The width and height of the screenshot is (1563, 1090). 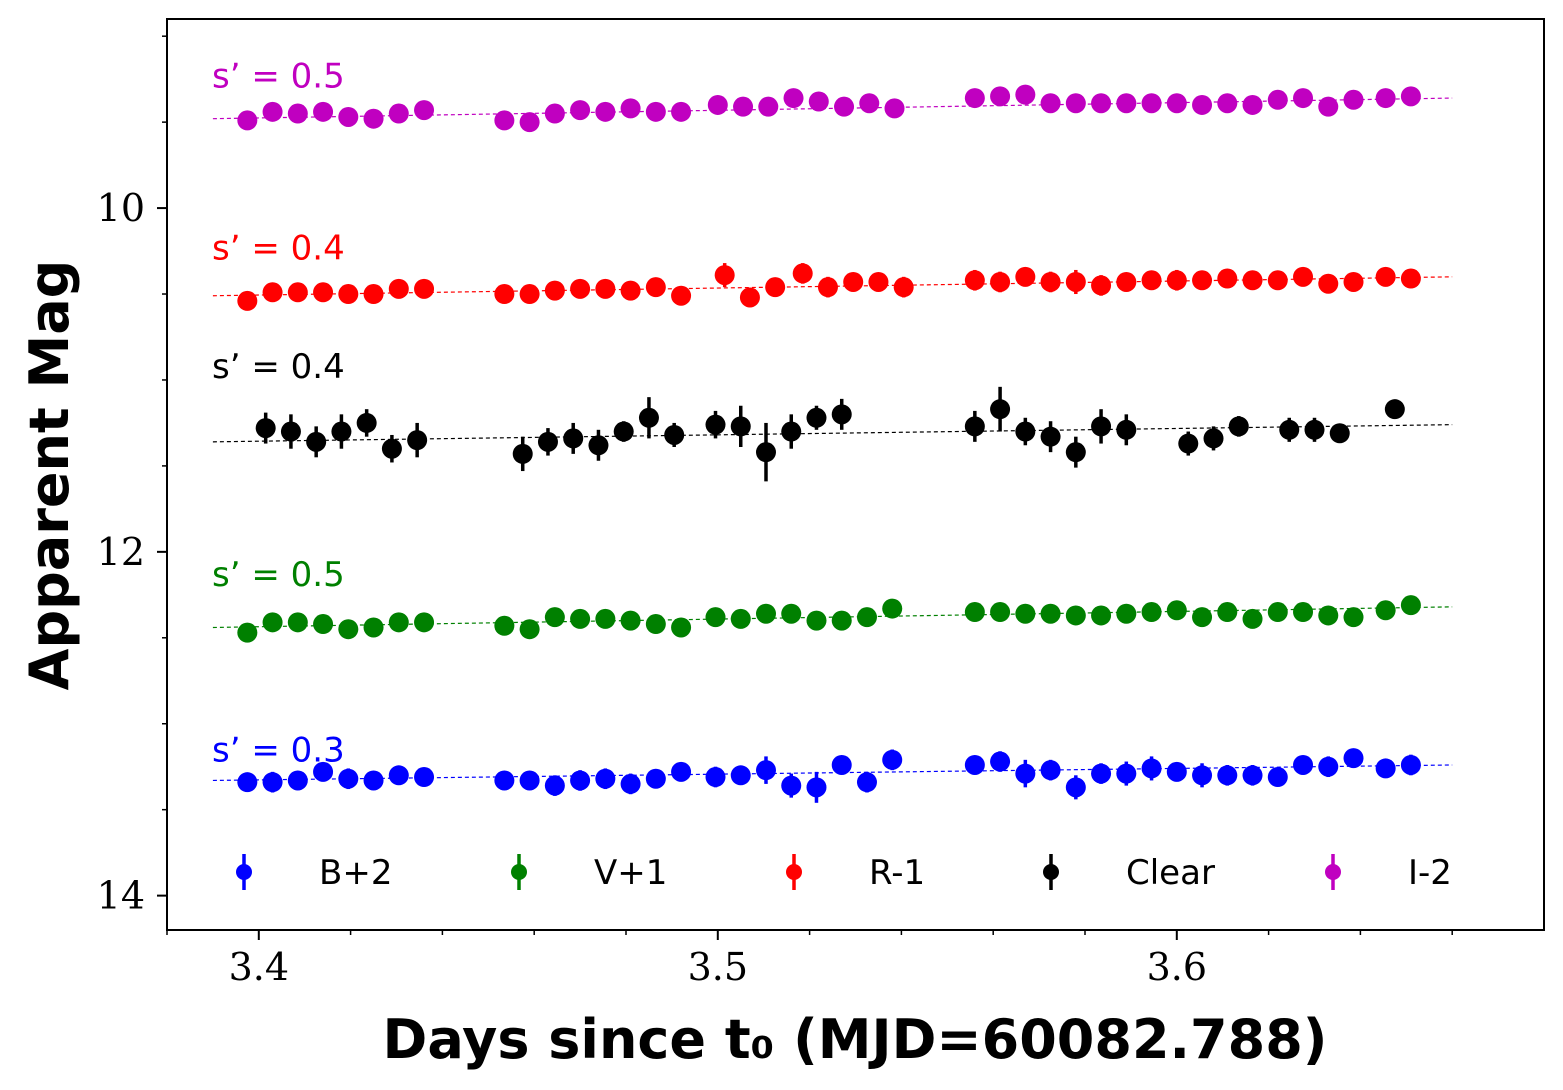 I want to click on y-tick-label: 14, so click(x=121, y=896).